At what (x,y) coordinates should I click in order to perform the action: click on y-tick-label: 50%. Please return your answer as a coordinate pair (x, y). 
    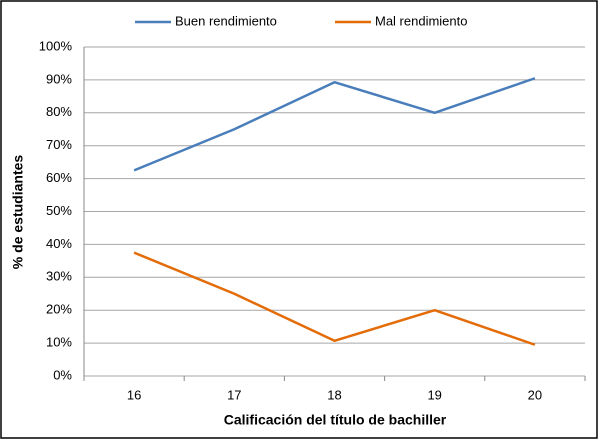
    Looking at the image, I should click on (59, 210).